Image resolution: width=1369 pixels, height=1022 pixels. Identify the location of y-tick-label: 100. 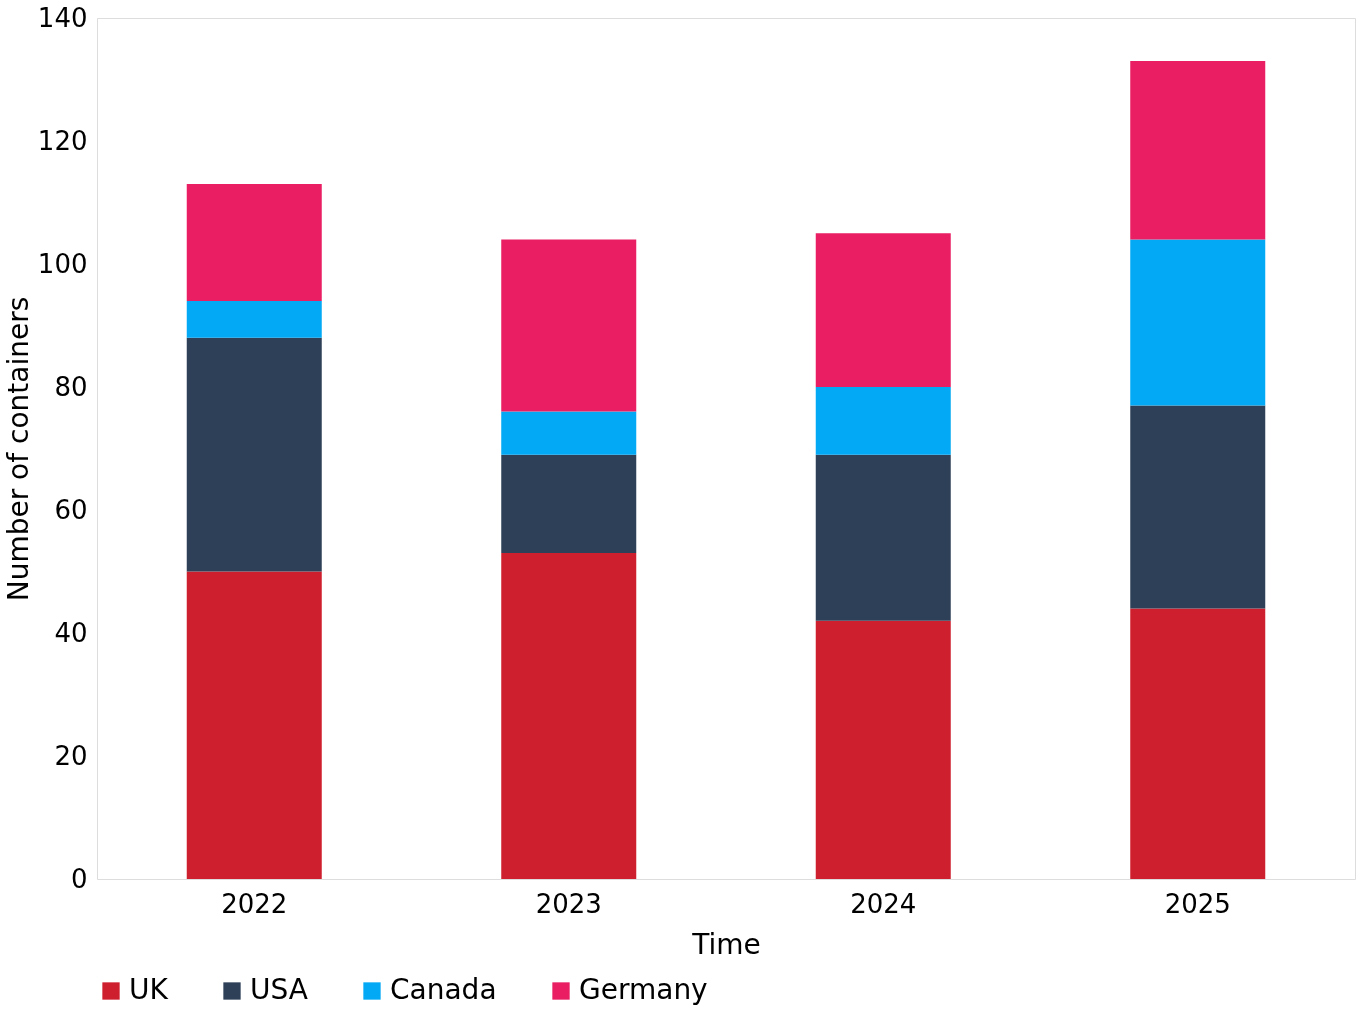
(62, 263).